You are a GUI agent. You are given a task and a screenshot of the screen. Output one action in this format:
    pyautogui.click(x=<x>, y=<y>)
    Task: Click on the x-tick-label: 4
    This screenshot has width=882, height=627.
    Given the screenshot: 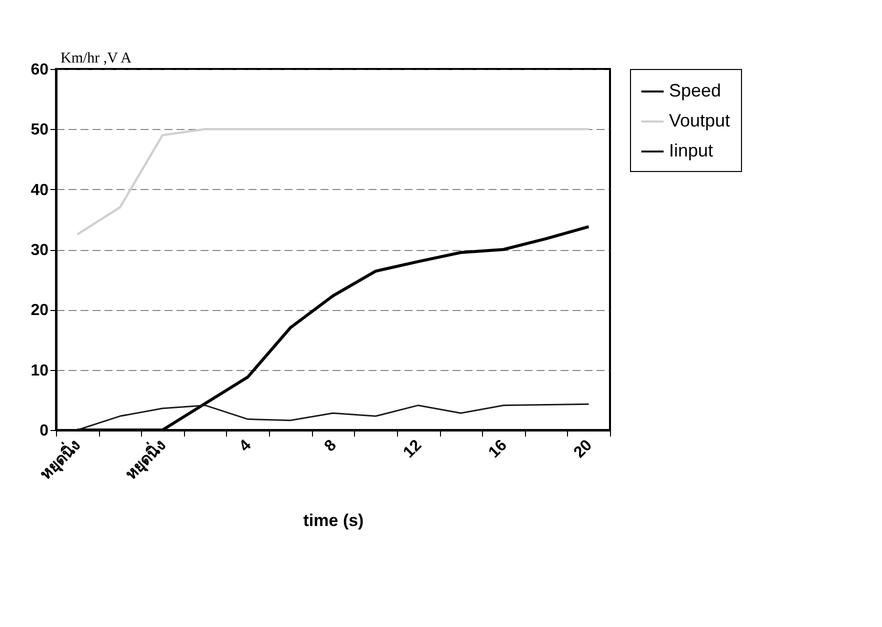 What is the action you would take?
    pyautogui.click(x=245, y=446)
    